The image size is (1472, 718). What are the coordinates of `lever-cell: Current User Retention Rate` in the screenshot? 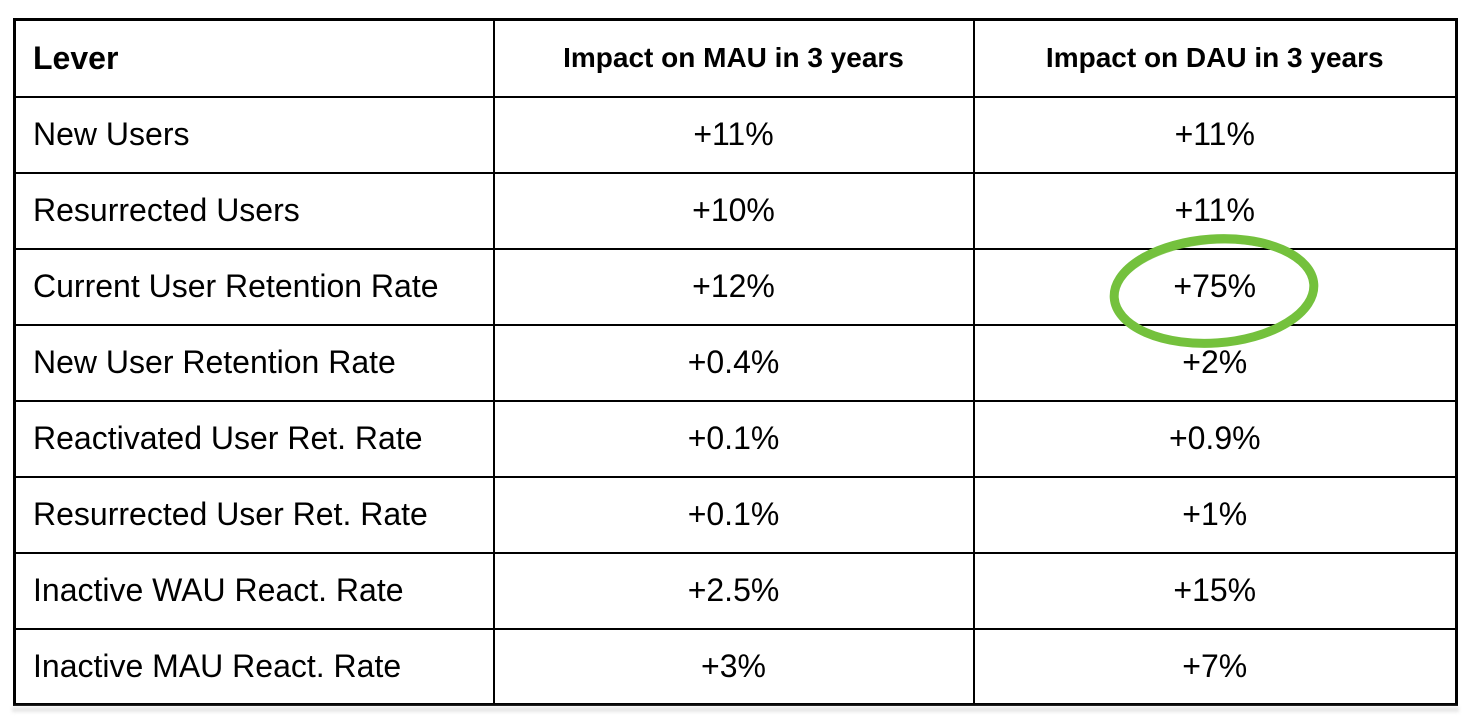 It's located at (254, 286).